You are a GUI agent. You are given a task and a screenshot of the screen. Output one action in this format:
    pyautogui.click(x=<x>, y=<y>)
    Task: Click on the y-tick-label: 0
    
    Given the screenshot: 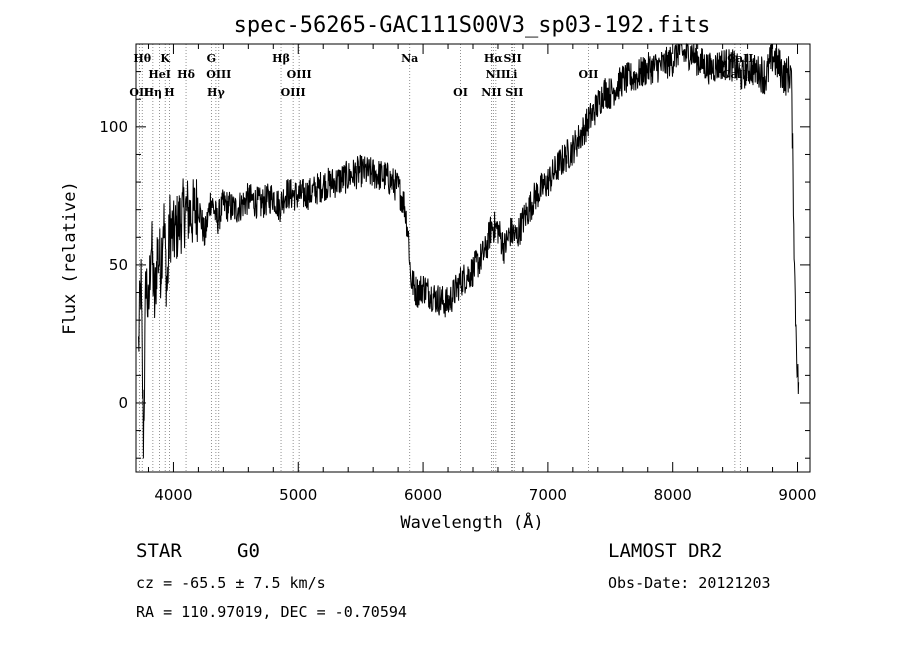 What is the action you would take?
    pyautogui.click(x=123, y=403)
    